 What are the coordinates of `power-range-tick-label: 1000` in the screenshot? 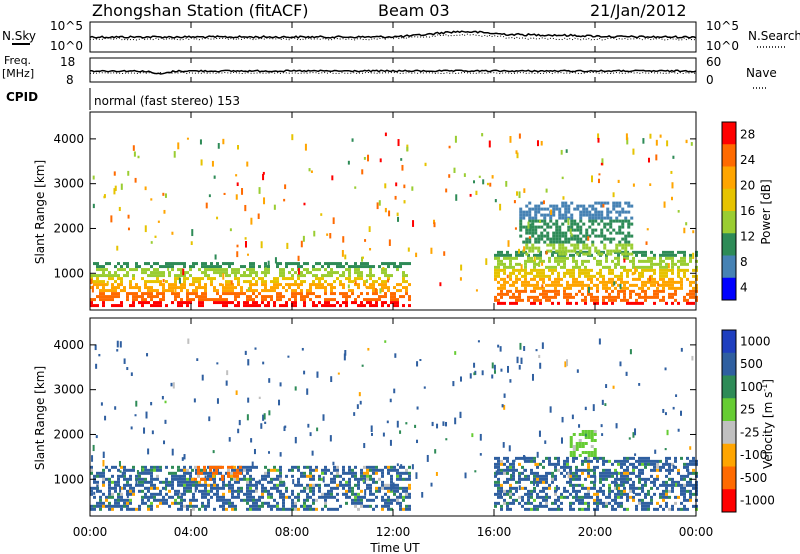 It's located at (68, 273).